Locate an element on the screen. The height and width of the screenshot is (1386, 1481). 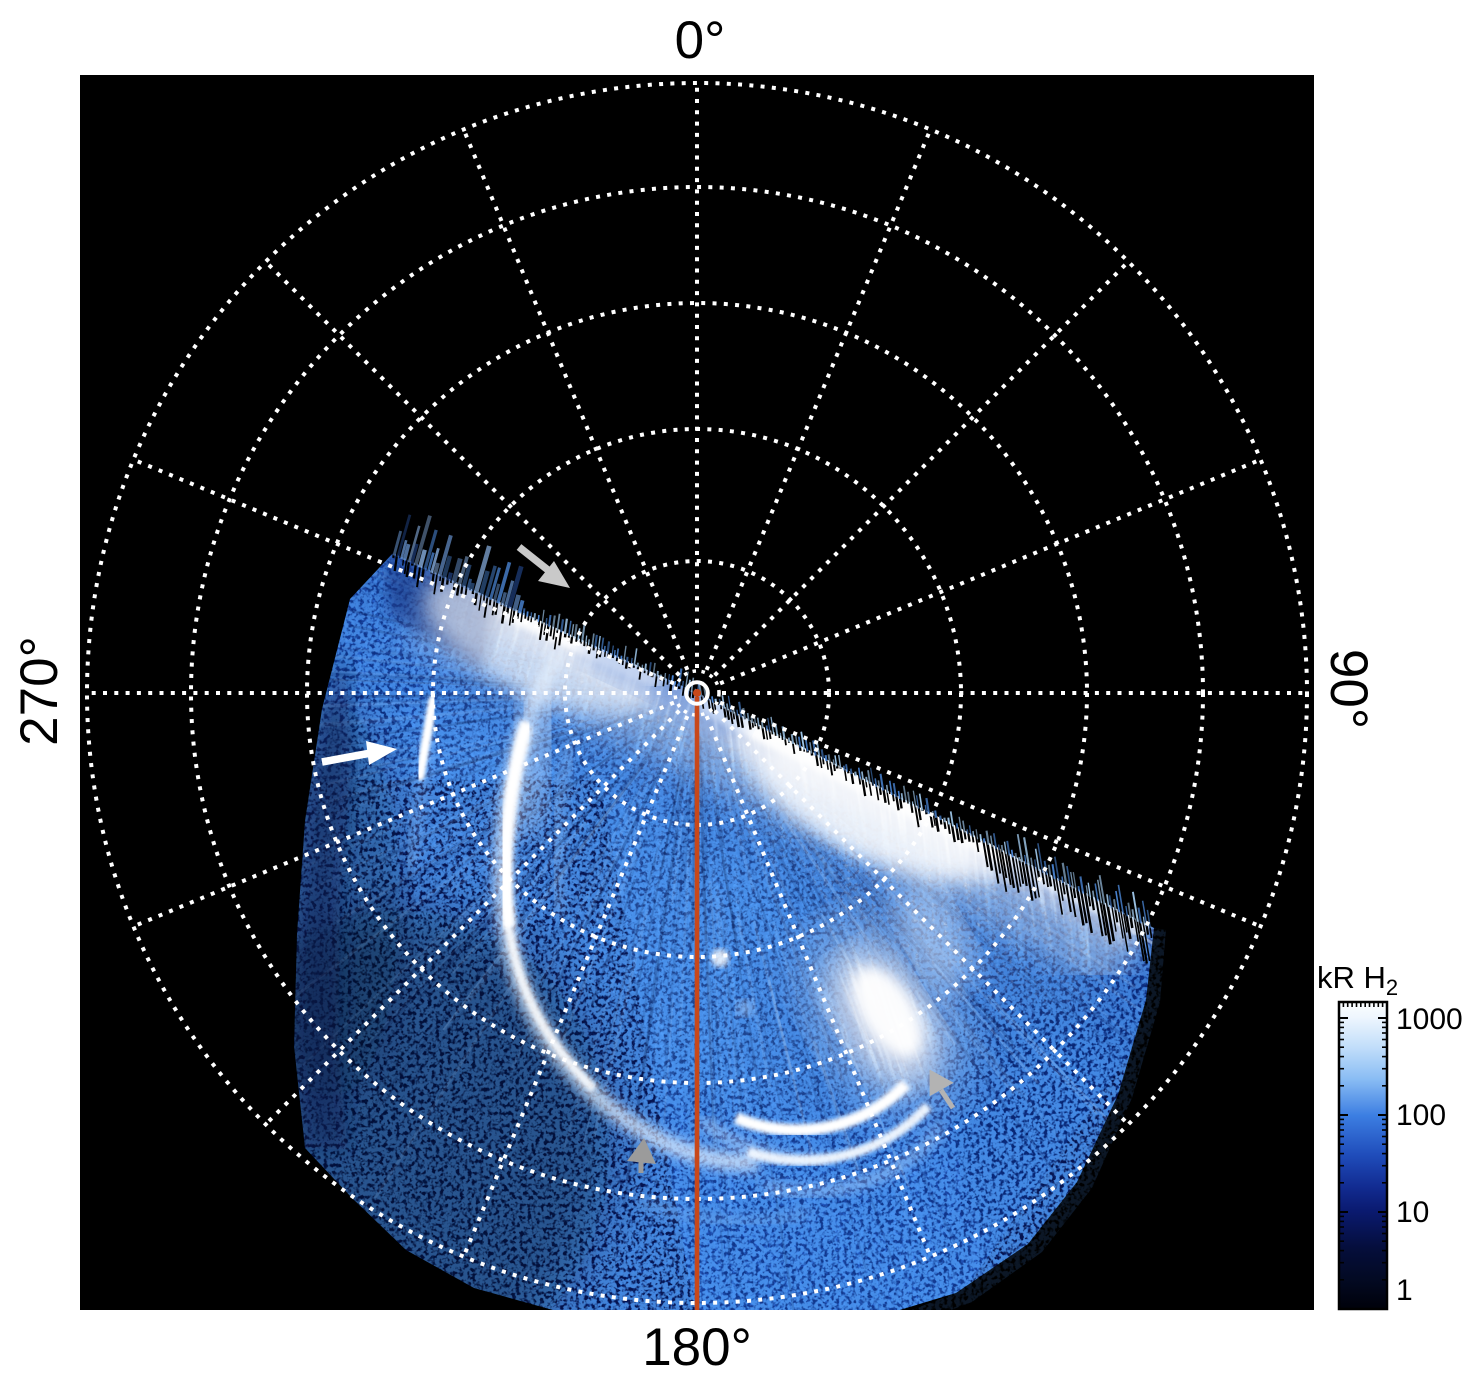
svg-text: 0° is located at coordinates (700, 40).